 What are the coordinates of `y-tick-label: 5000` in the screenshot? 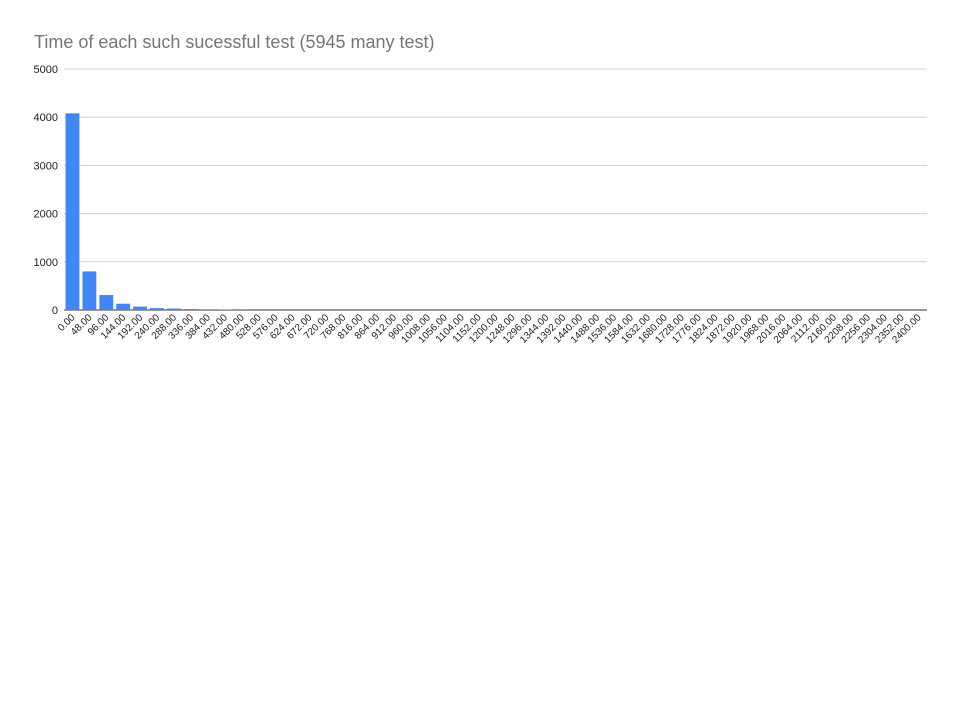 It's located at (46, 70).